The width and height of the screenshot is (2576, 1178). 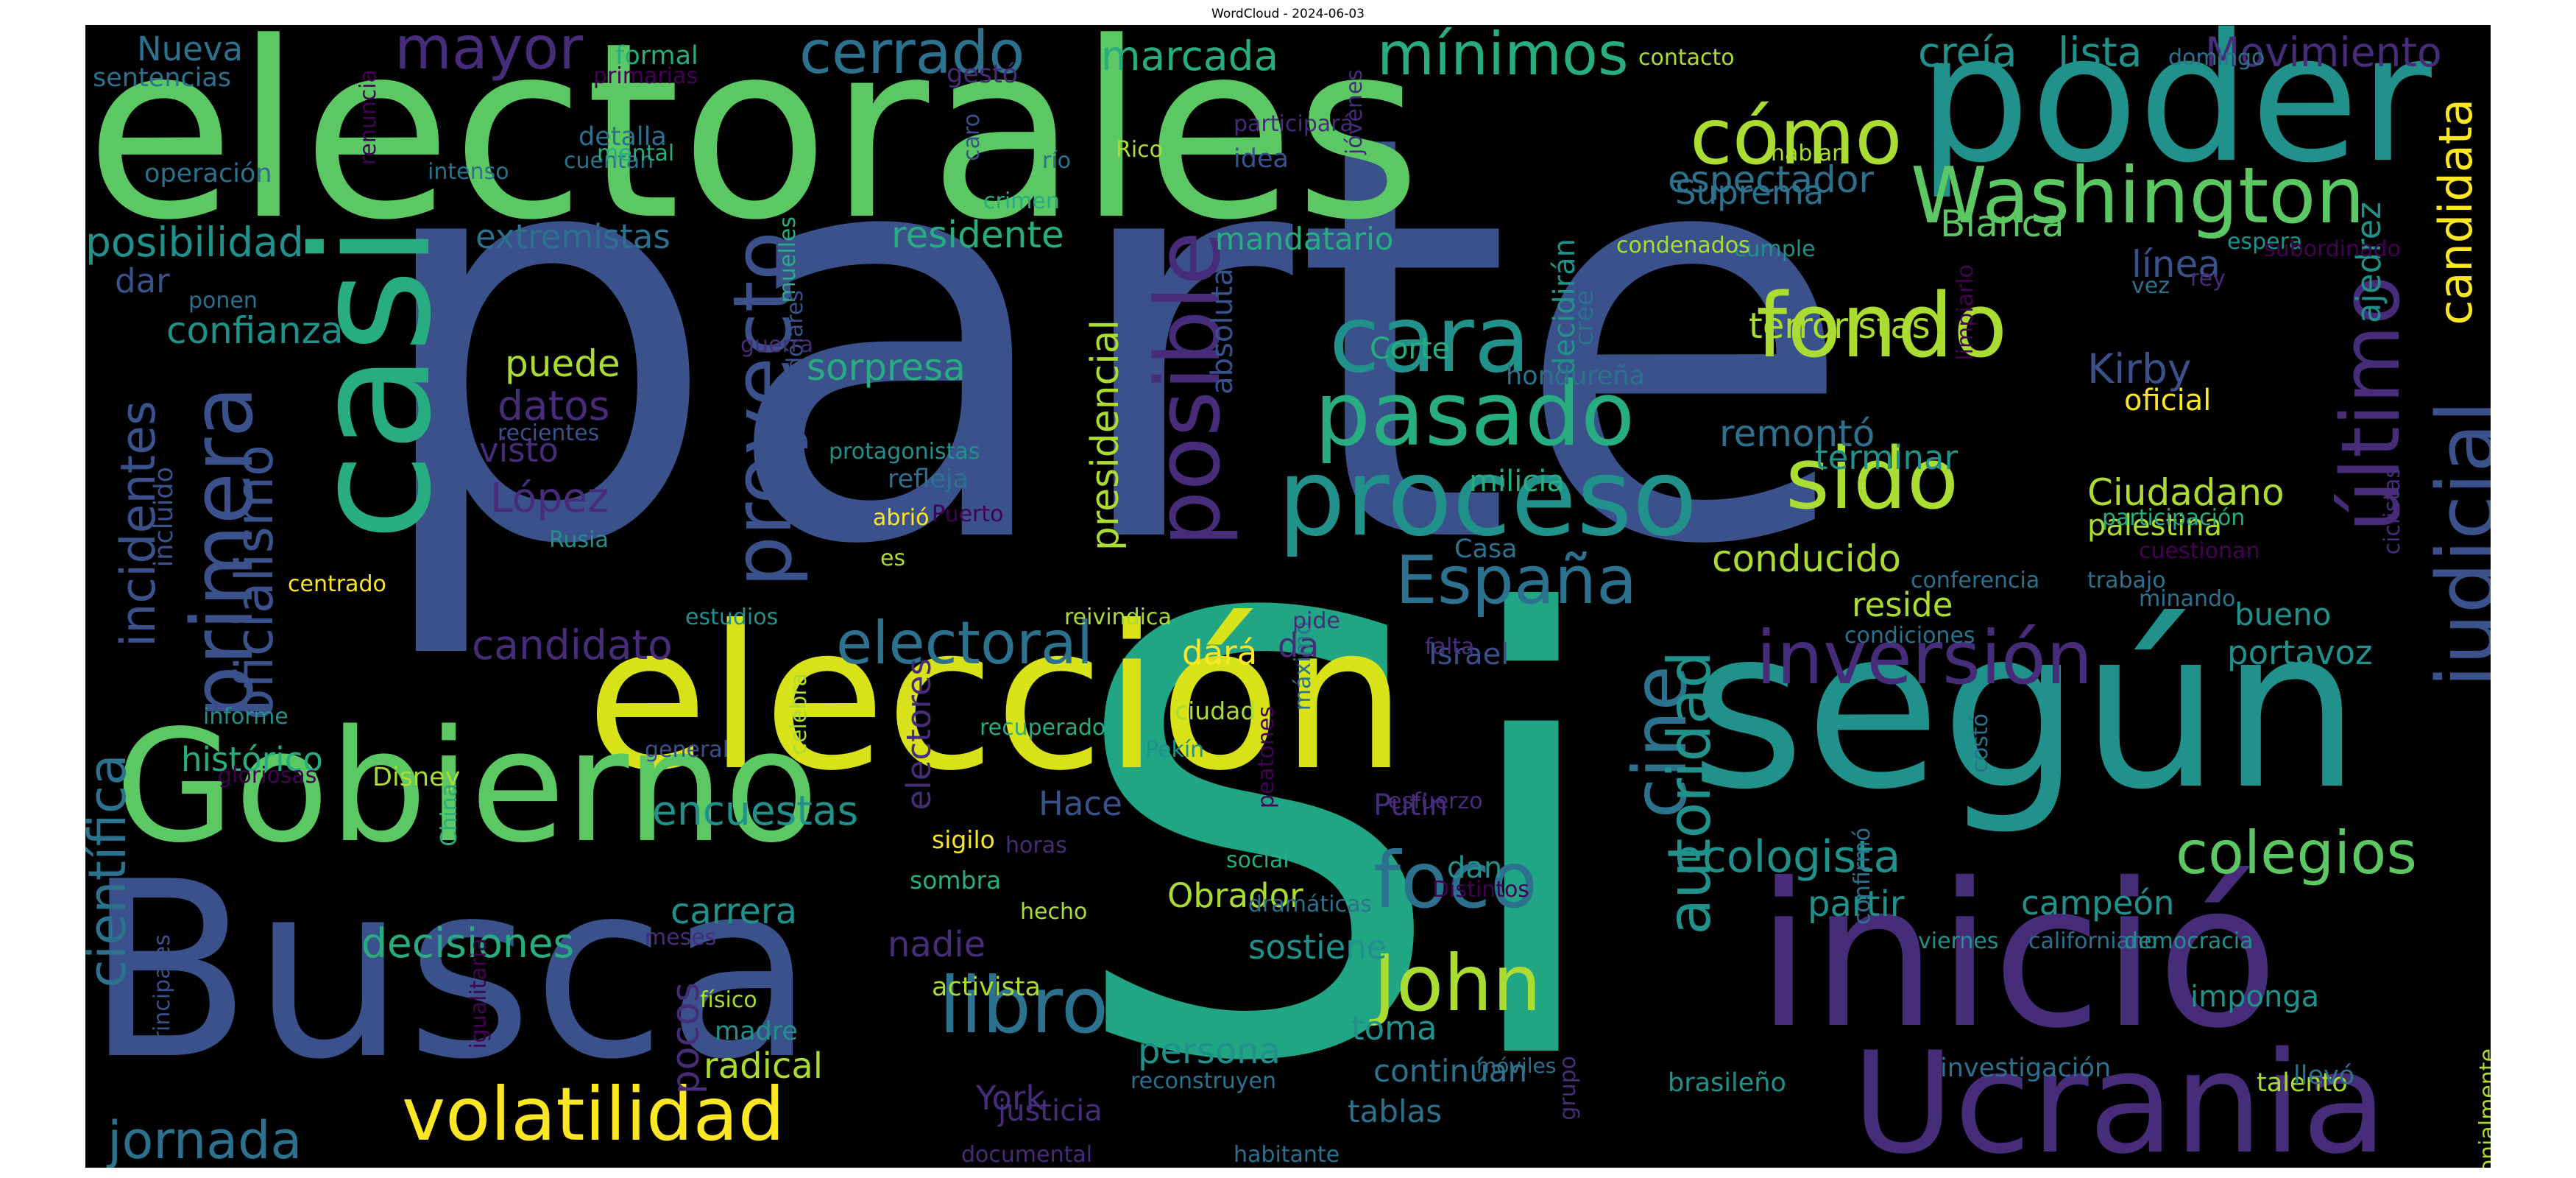 What do you see at coordinates (1190, 56) in the screenshot?
I see `word-54: marcada` at bounding box center [1190, 56].